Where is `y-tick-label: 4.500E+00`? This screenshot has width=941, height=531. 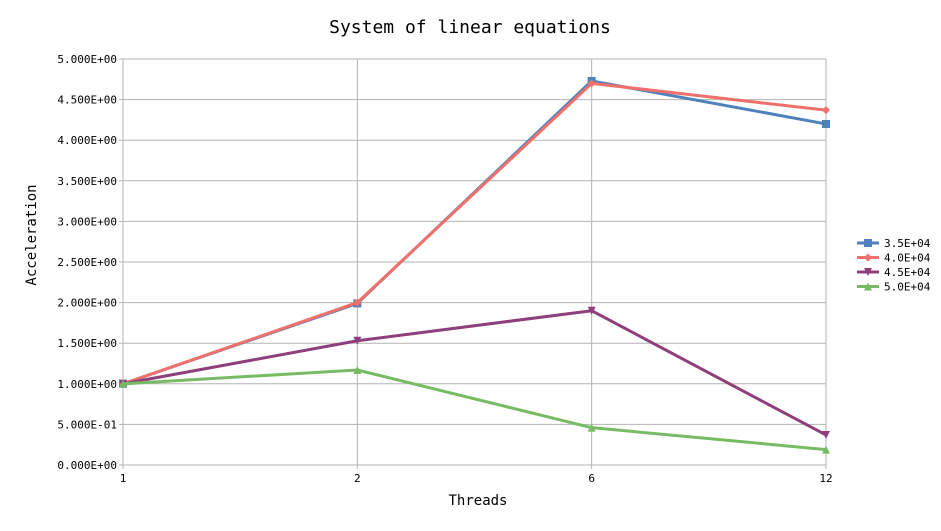
y-tick-label: 4.500E+00 is located at coordinates (87, 100).